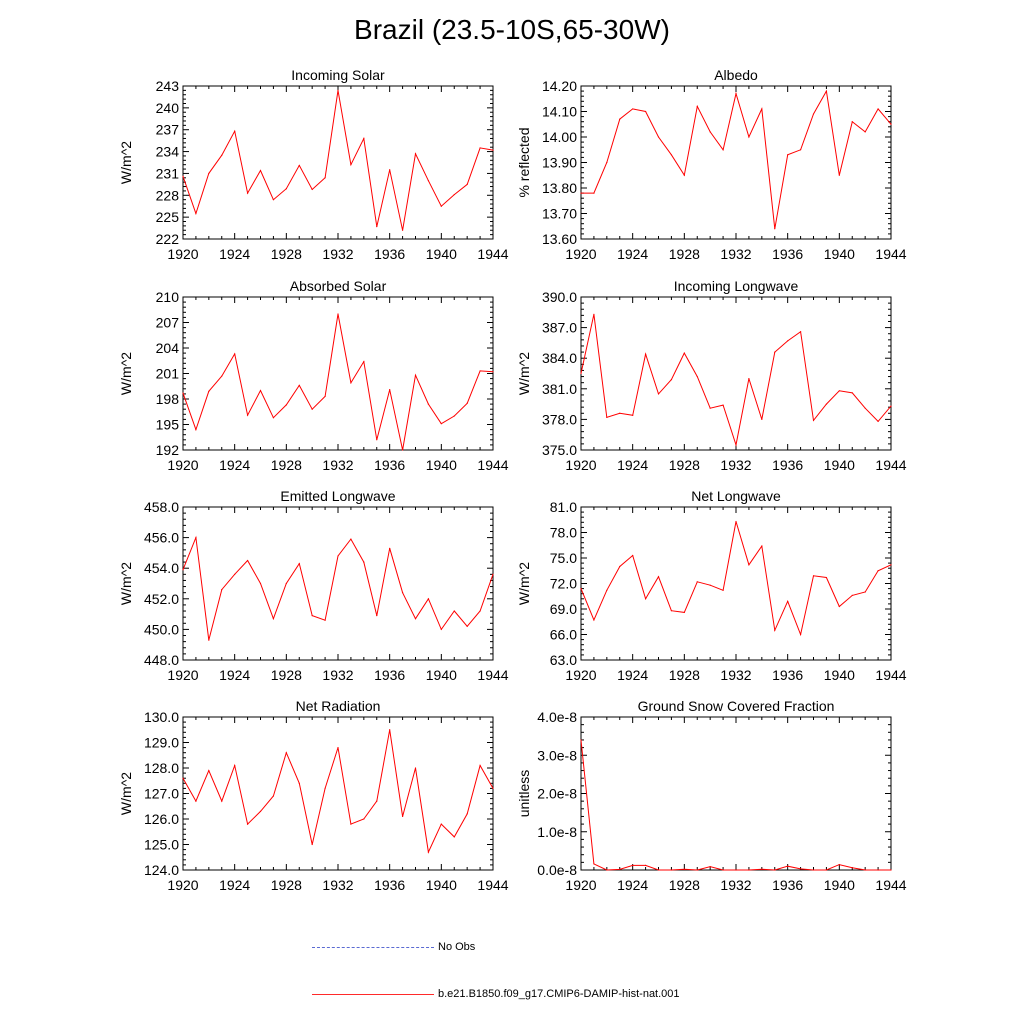 The width and height of the screenshot is (1024, 1024). What do you see at coordinates (161, 845) in the screenshot?
I see `y-tick-label: 125.0` at bounding box center [161, 845].